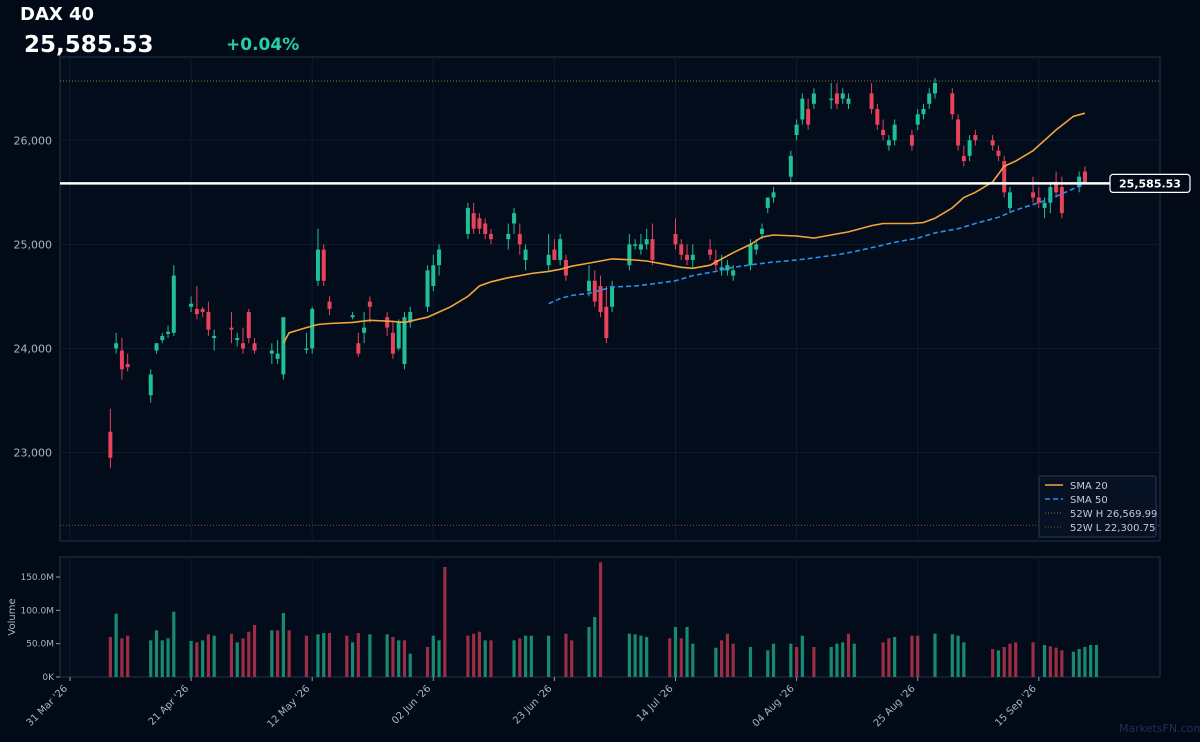 This screenshot has height=742, width=1200. What do you see at coordinates (774, 706) in the screenshot?
I see `x-tick-label: 04 Aug '26` at bounding box center [774, 706].